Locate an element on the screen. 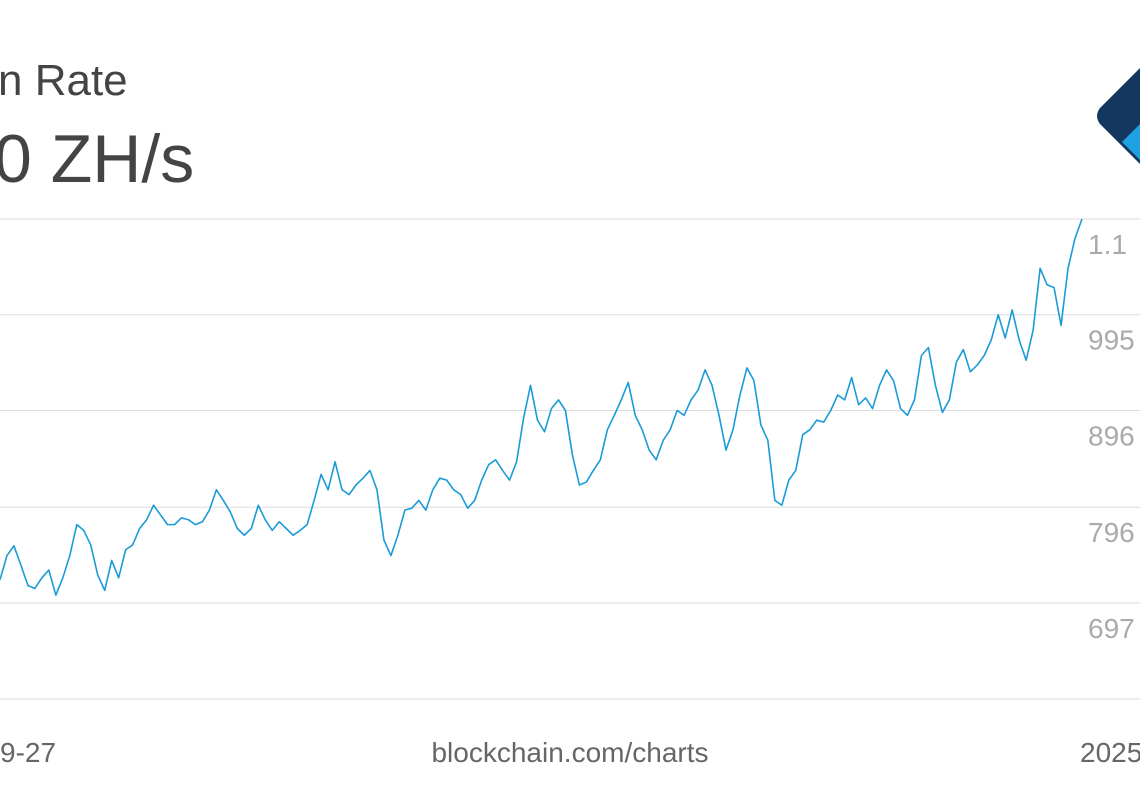  x-tick-label: 9-27 is located at coordinates (28, 752).